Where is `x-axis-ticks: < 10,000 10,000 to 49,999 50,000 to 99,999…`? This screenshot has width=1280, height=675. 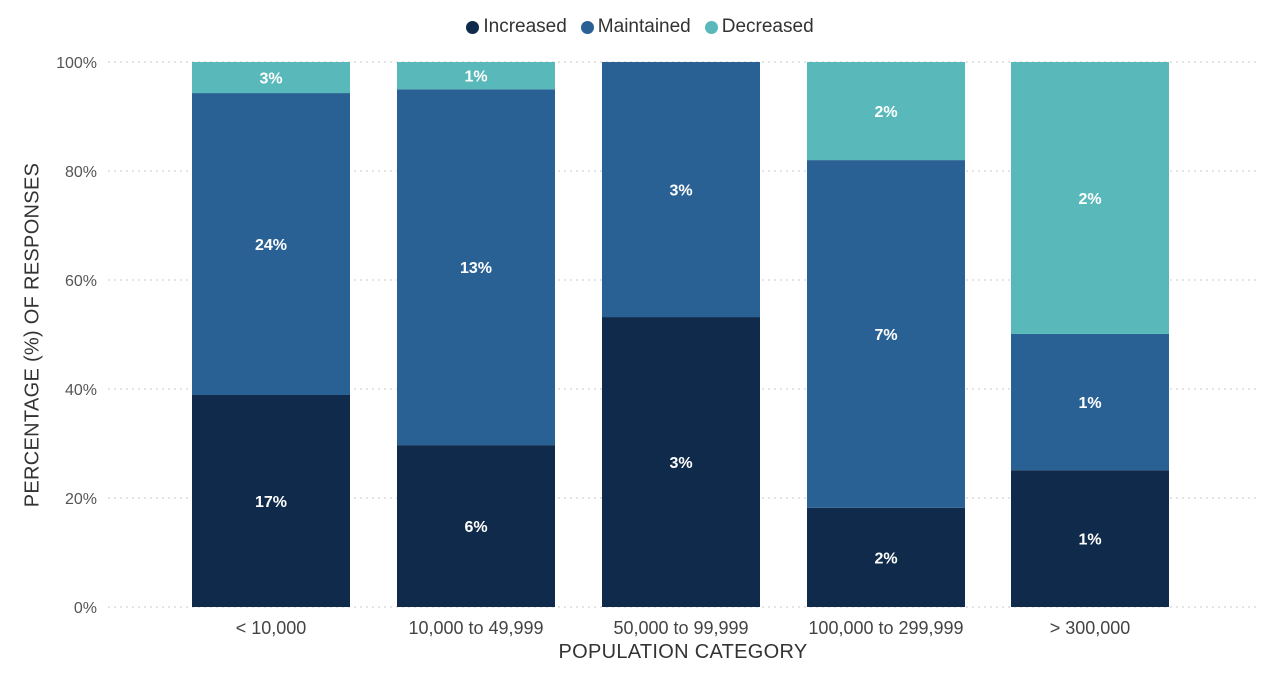 x-axis-ticks: < 10,000 10,000 to 49,999 50,000 to 99,999… is located at coordinates (683, 628).